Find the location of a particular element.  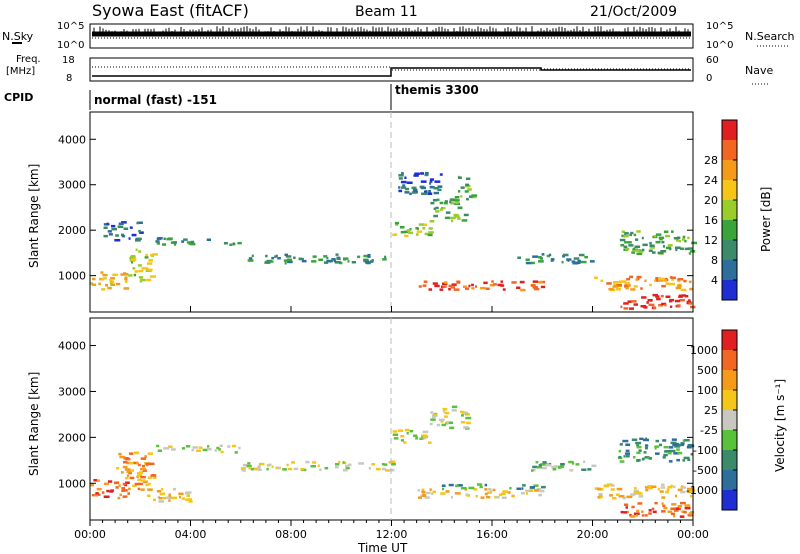

xtick-label: 12:00 is located at coordinates (392, 534).